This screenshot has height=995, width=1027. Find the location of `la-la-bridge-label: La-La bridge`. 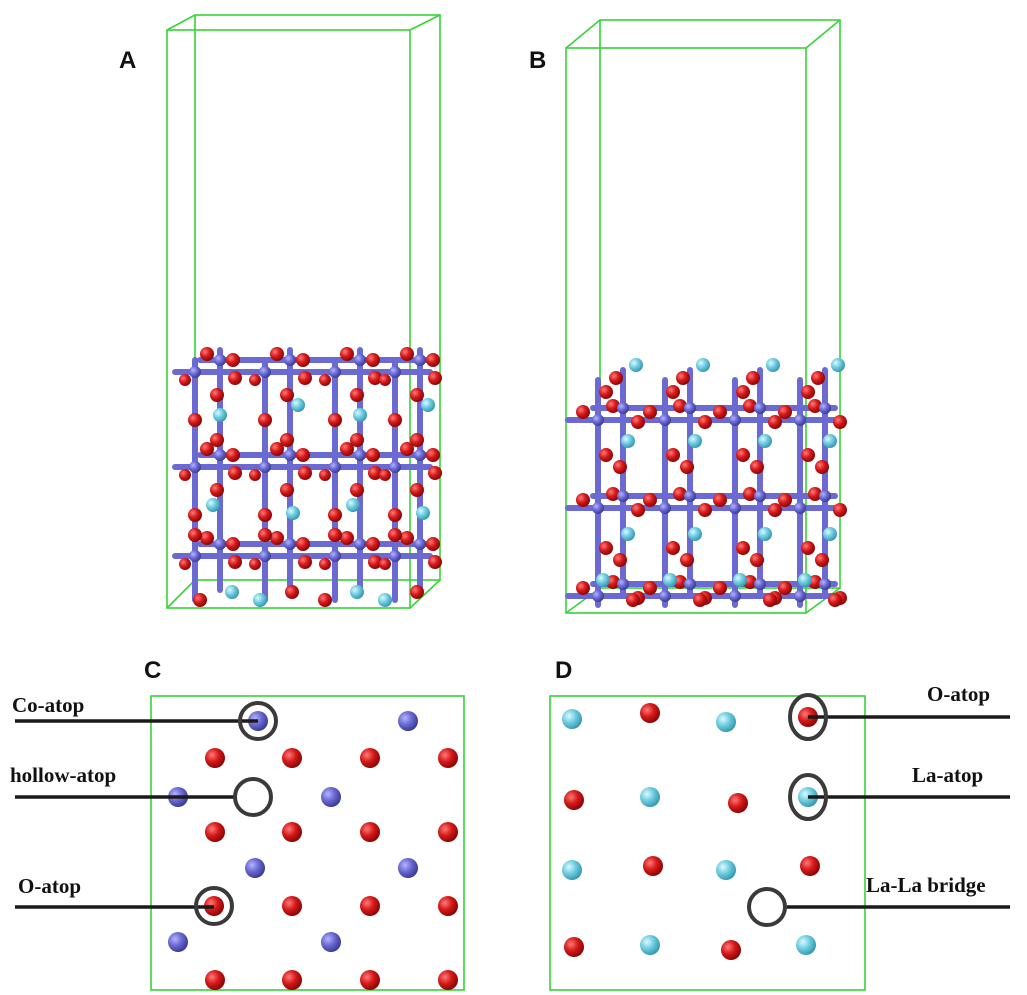

la-la-bridge-label: La-La bridge is located at coordinates (926, 885).